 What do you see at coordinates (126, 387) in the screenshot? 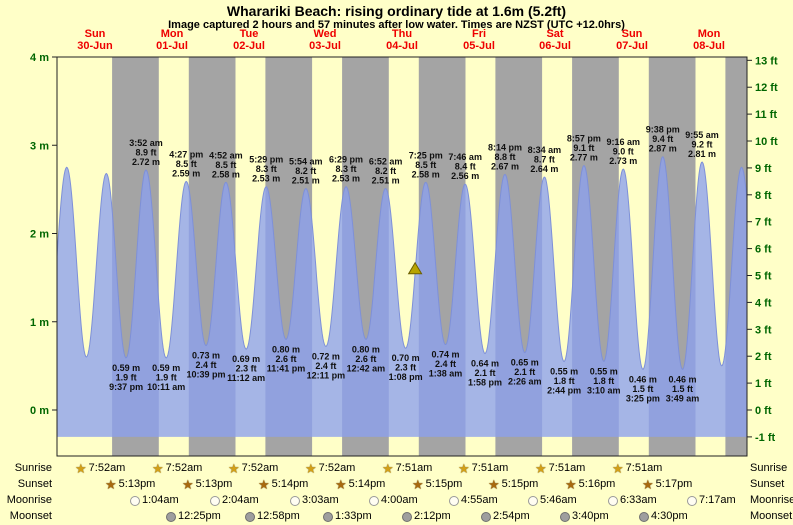
I see `svg-text: 9:37 pm` at bounding box center [126, 387].